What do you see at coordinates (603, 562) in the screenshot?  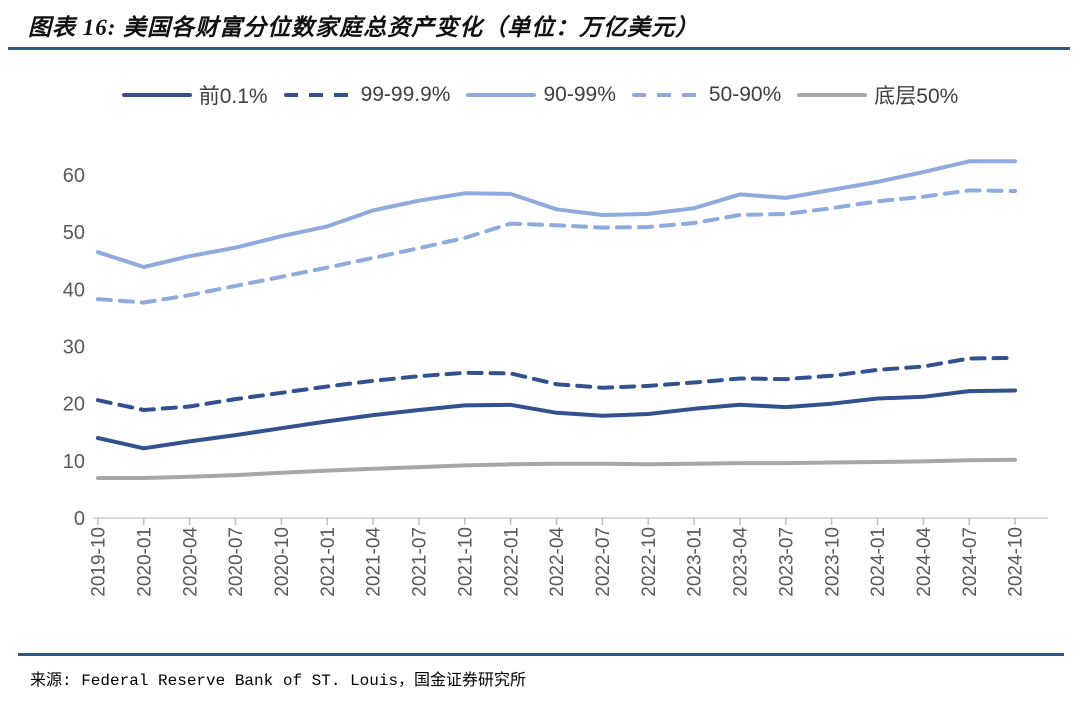 I see `x-axis-tick-label: 2022-07` at bounding box center [603, 562].